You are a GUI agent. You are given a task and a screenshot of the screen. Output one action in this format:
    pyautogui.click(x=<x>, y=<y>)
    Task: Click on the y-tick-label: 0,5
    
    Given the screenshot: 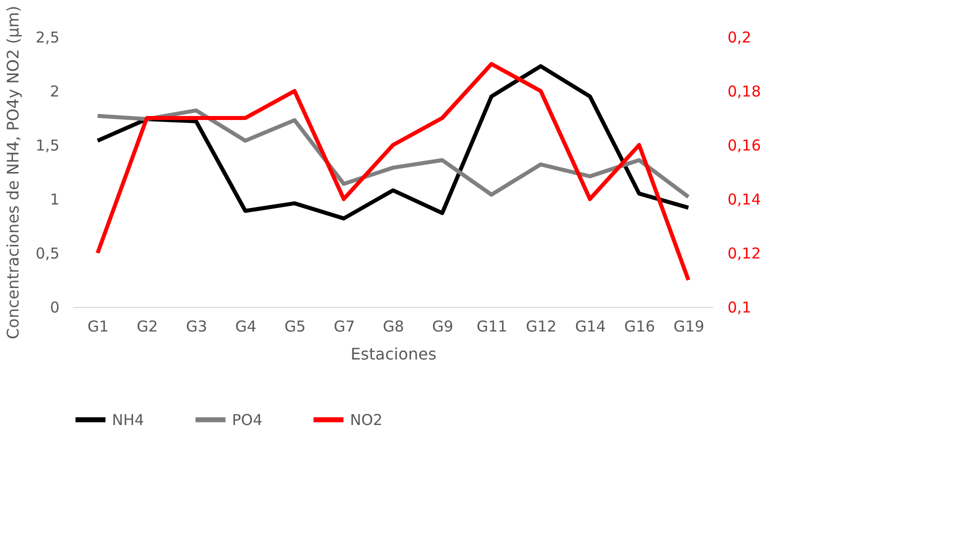 What is the action you would take?
    pyautogui.click(x=48, y=253)
    